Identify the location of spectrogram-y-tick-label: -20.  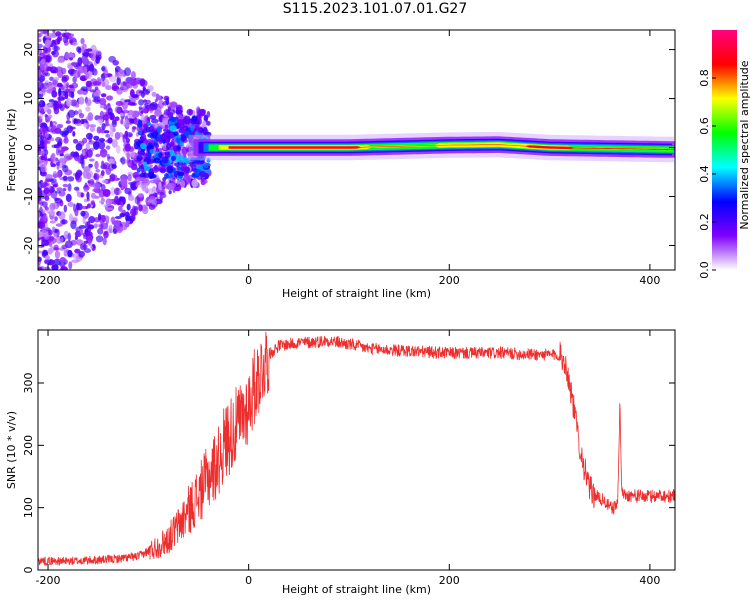
(28, 246).